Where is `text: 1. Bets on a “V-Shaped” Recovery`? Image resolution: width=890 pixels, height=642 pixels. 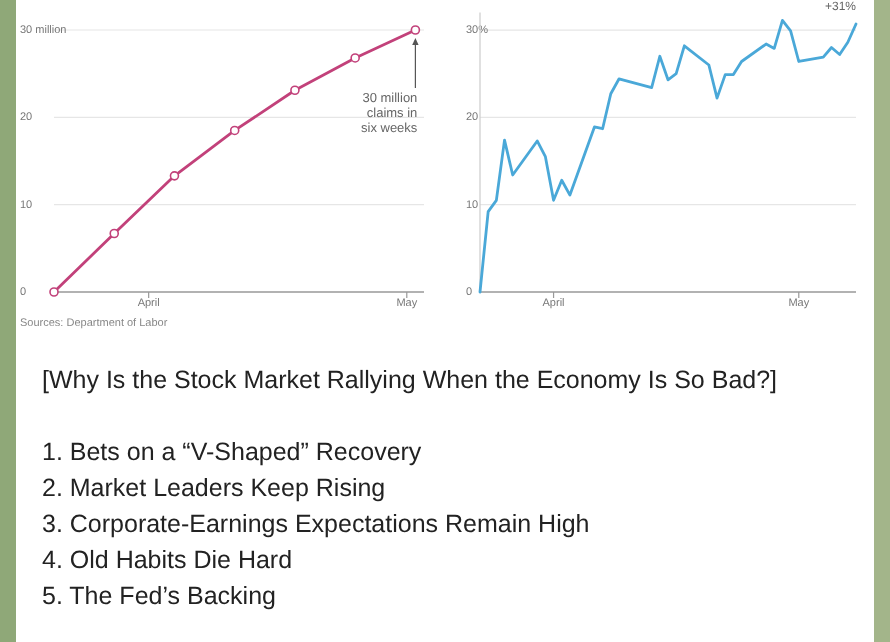 text: 1. Bets on a “V-Shaped” Recovery is located at coordinates (232, 452).